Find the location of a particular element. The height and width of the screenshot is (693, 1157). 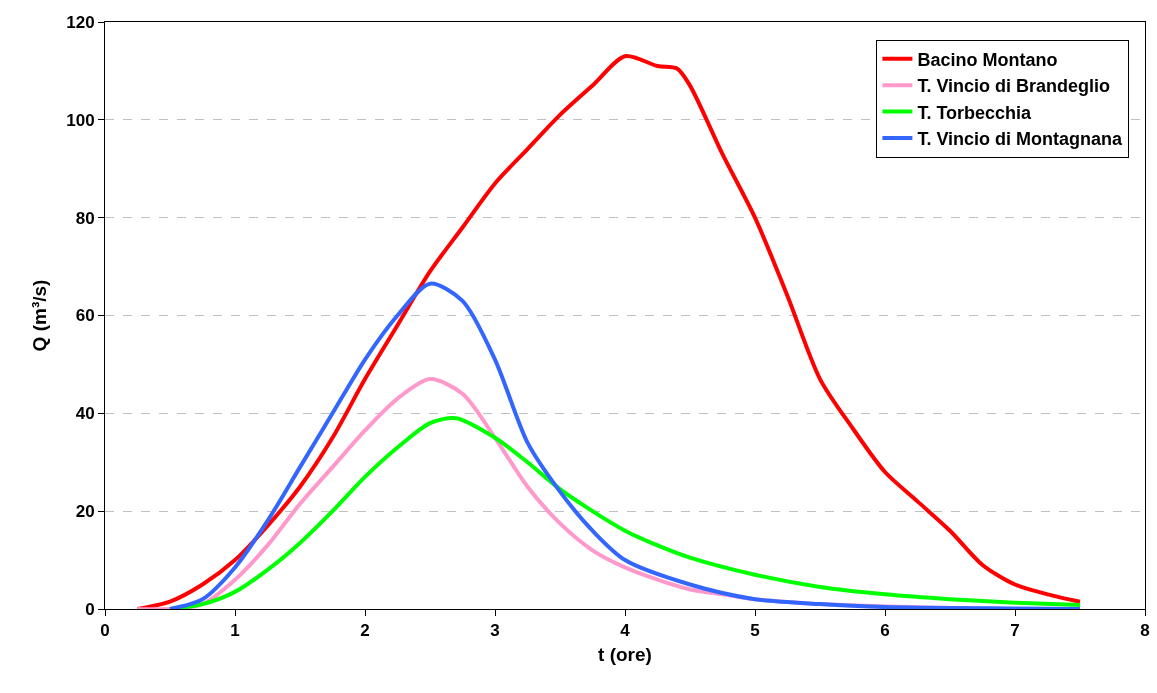

legend-label: T. Vincio di Montagnana is located at coordinates (1020, 139).